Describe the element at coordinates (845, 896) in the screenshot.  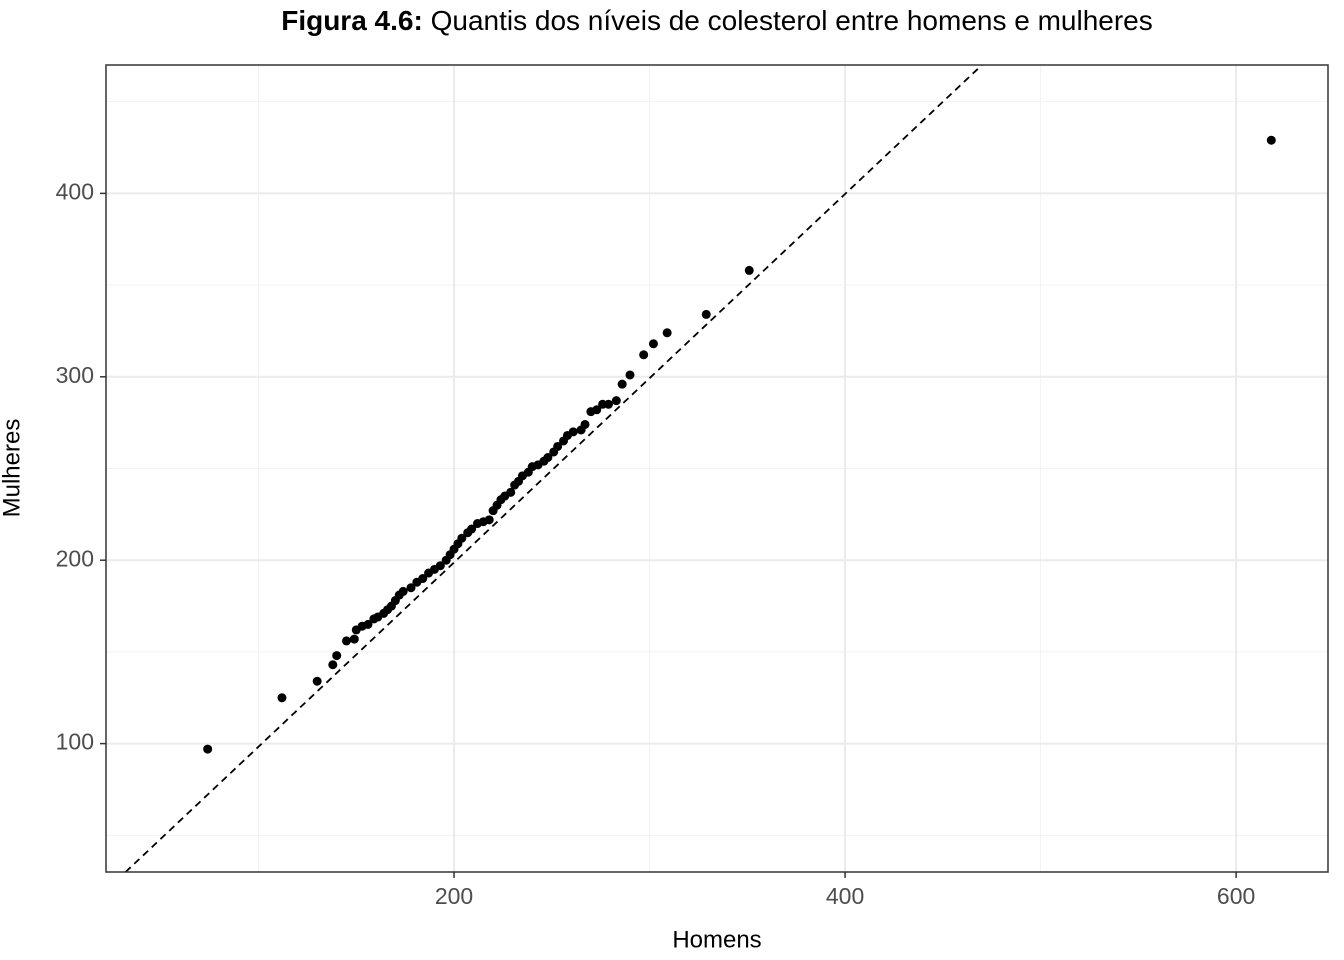
I see `x-tick-label: 400` at that location.